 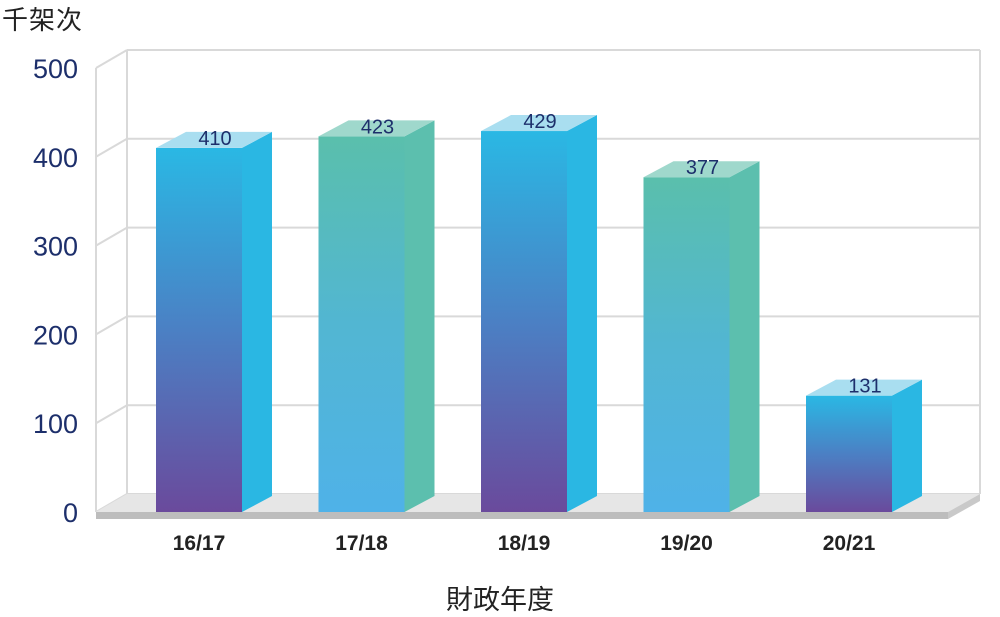 I want to click on bar-17/18, so click(x=376, y=316).